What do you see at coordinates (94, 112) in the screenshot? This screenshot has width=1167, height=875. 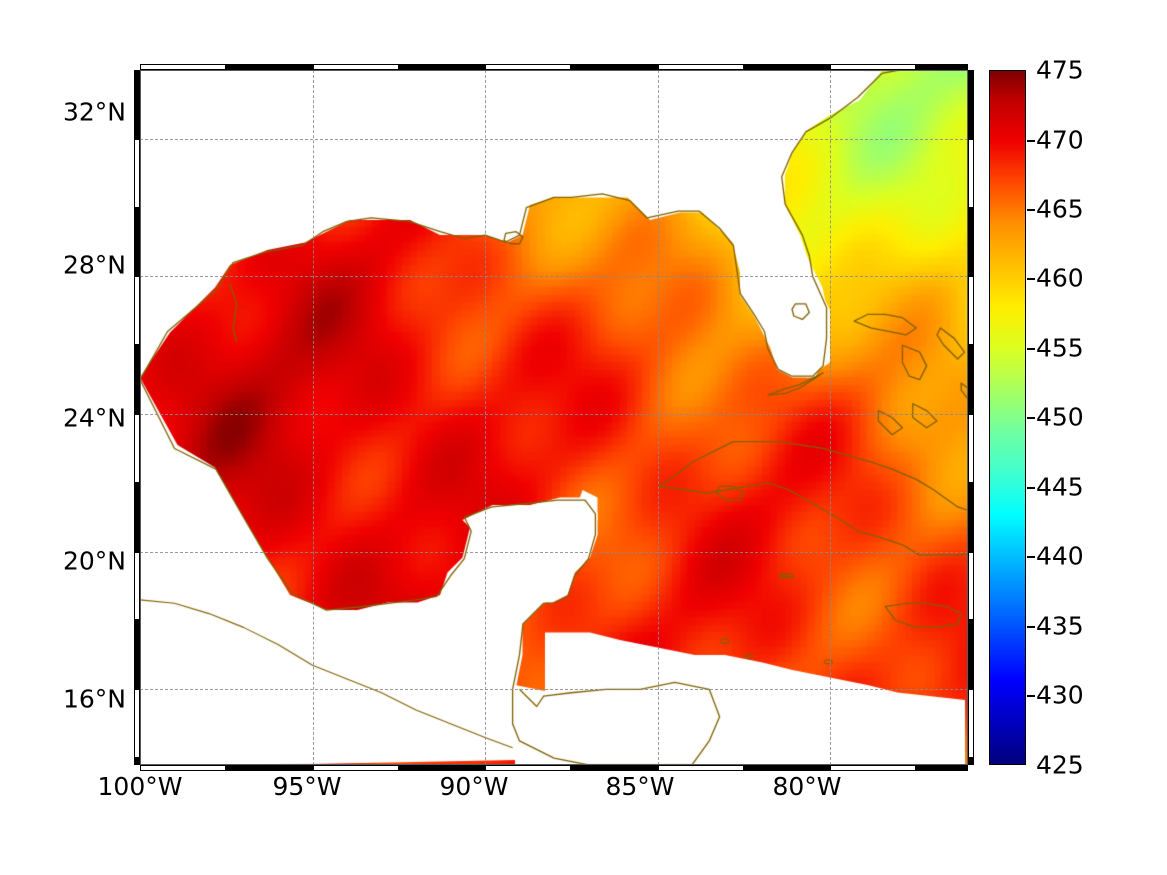 I see `latitude-tick-label: 32°N` at bounding box center [94, 112].